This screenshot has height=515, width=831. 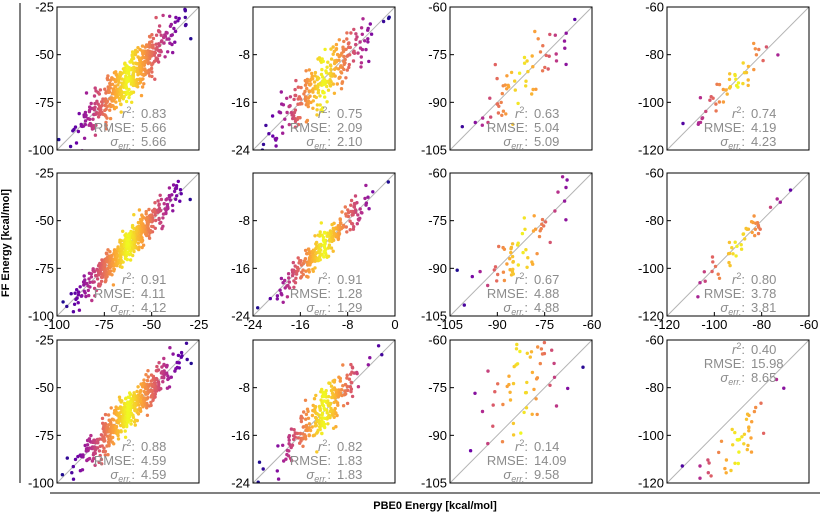 What do you see at coordinates (153, 127) in the screenshot?
I see `stat-value-rmse: 5.66` at bounding box center [153, 127].